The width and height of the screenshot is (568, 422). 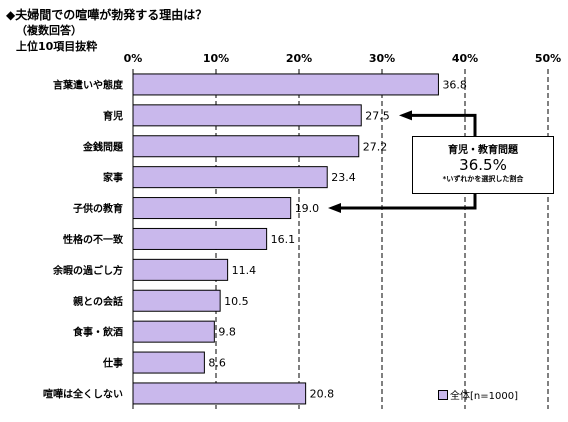 What do you see at coordinates (483, 150) in the screenshot?
I see `callout-title: 育児・教育問題` at bounding box center [483, 150].